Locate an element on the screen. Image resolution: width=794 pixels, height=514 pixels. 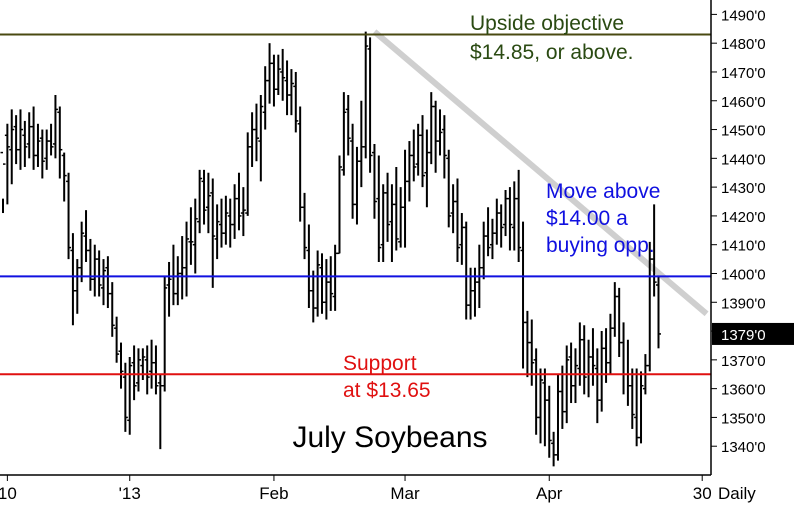
y-tick-label: 1410'0 is located at coordinates (743, 246).